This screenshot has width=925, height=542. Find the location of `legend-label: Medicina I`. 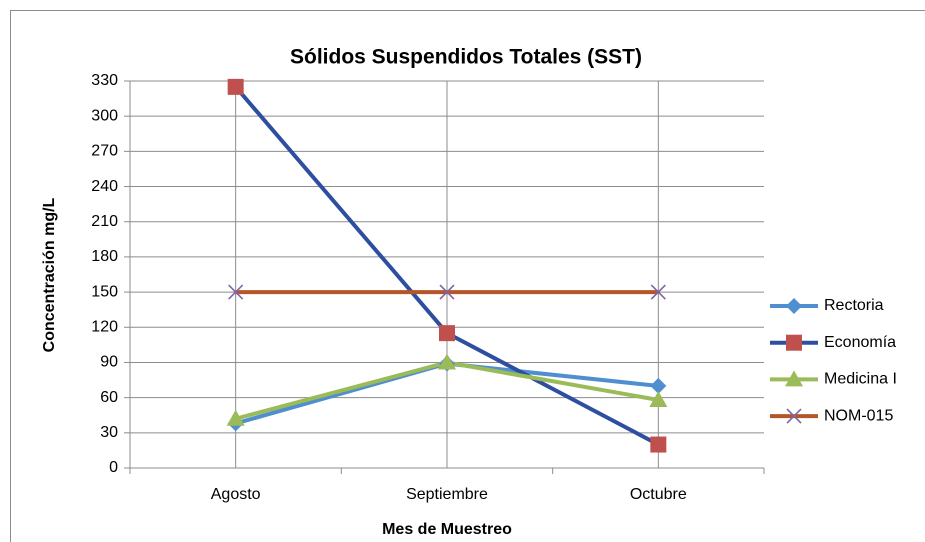

legend-label: Medicina I is located at coordinates (860, 379).